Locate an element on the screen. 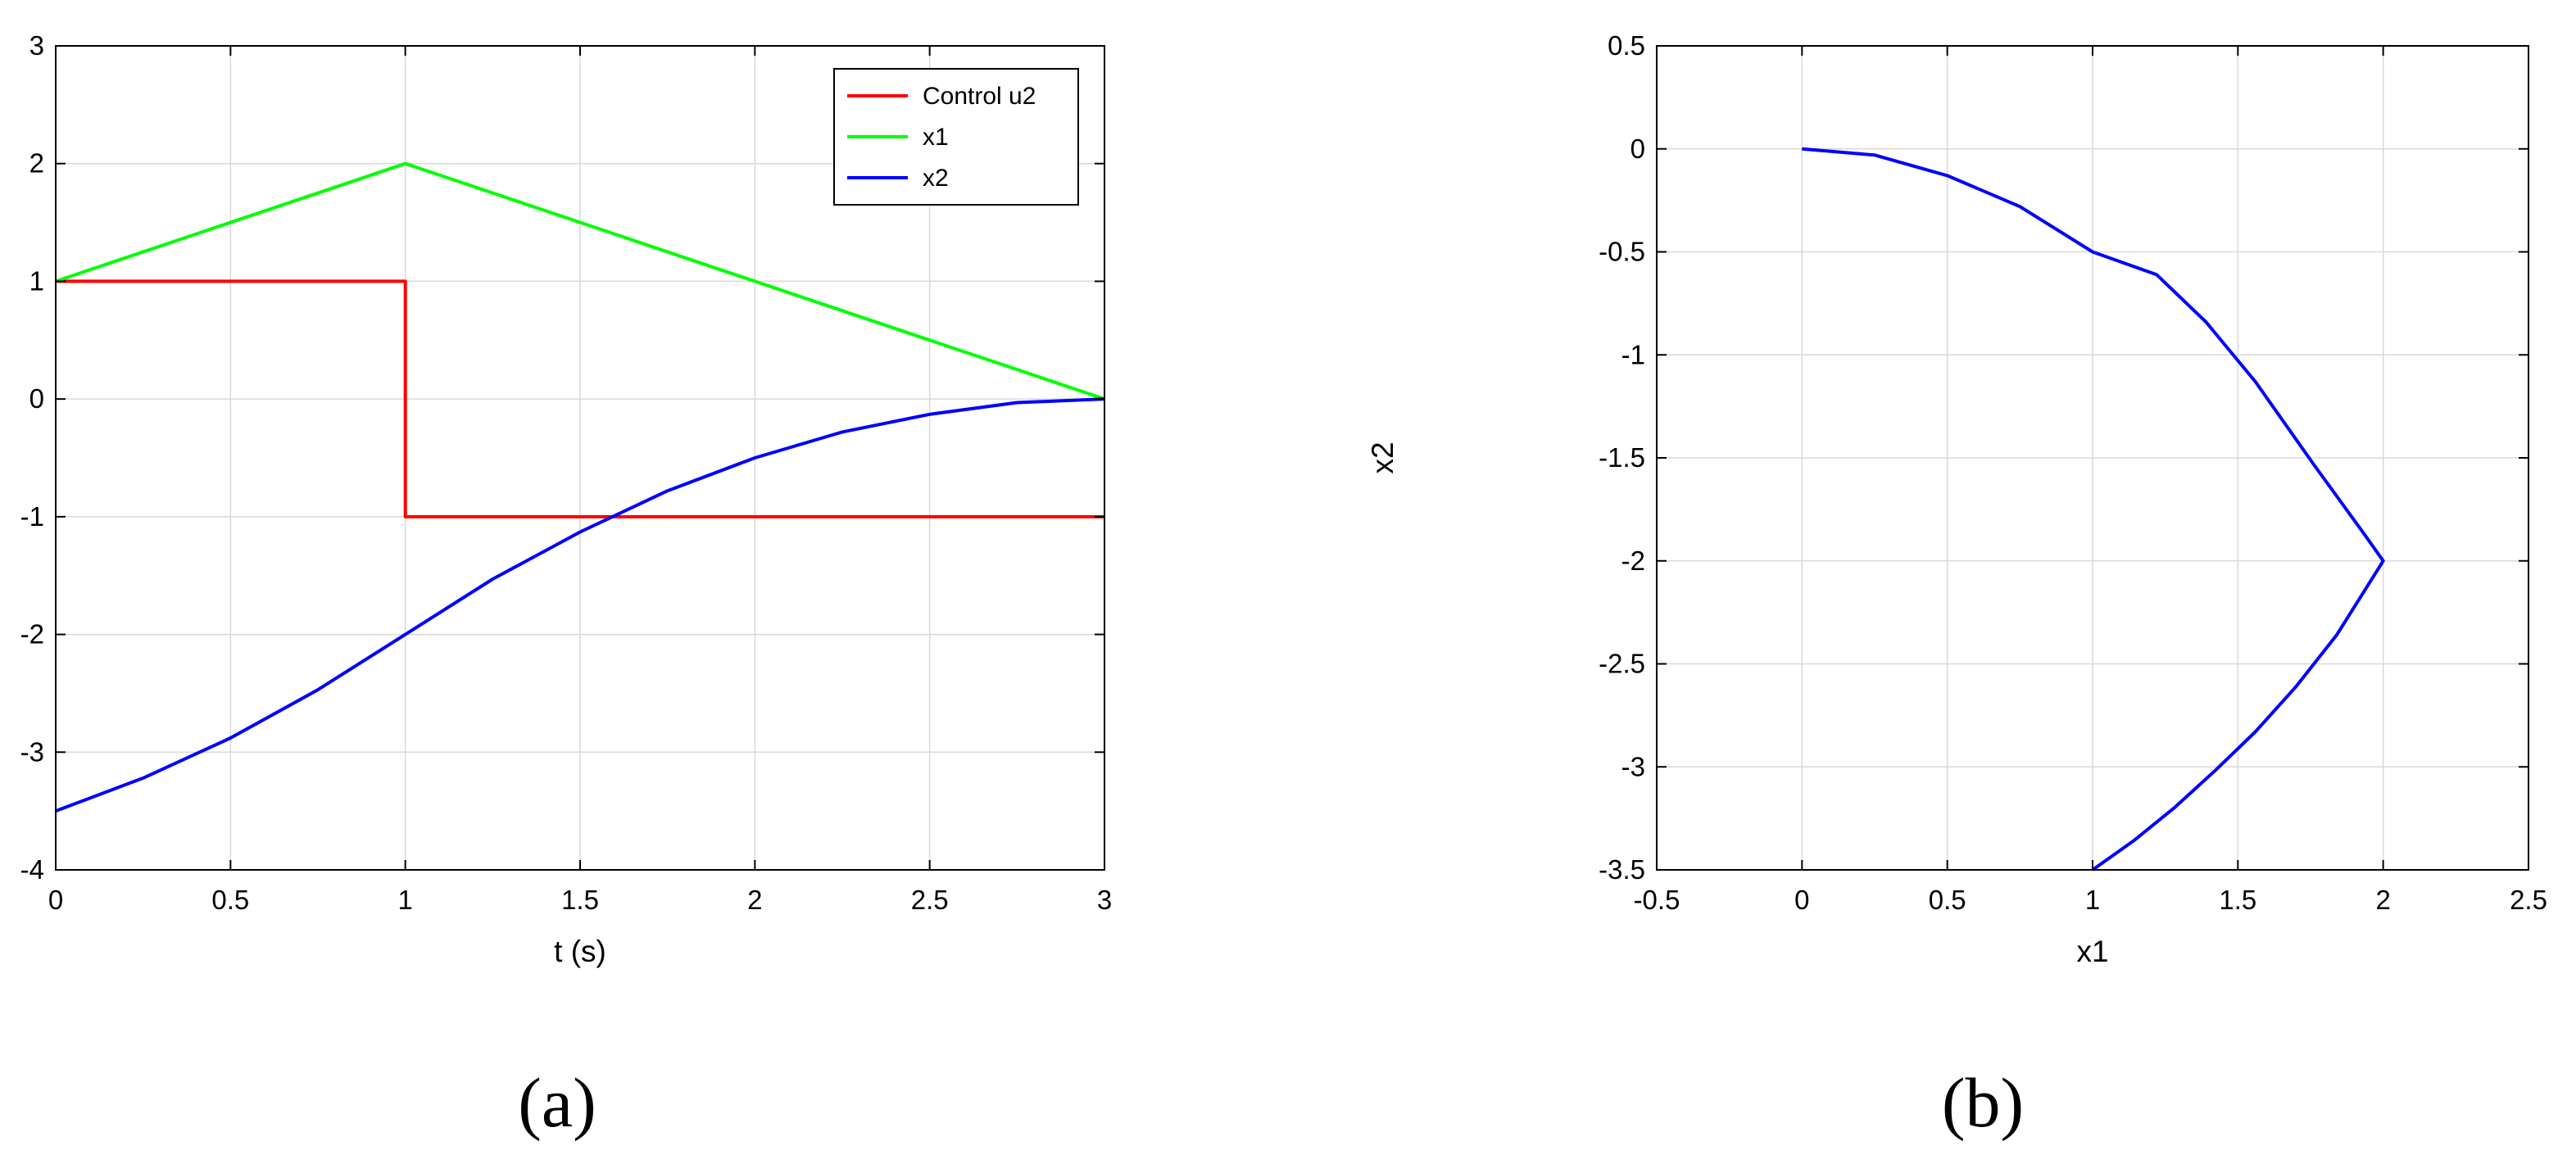  legend-label: x1 is located at coordinates (936, 138).